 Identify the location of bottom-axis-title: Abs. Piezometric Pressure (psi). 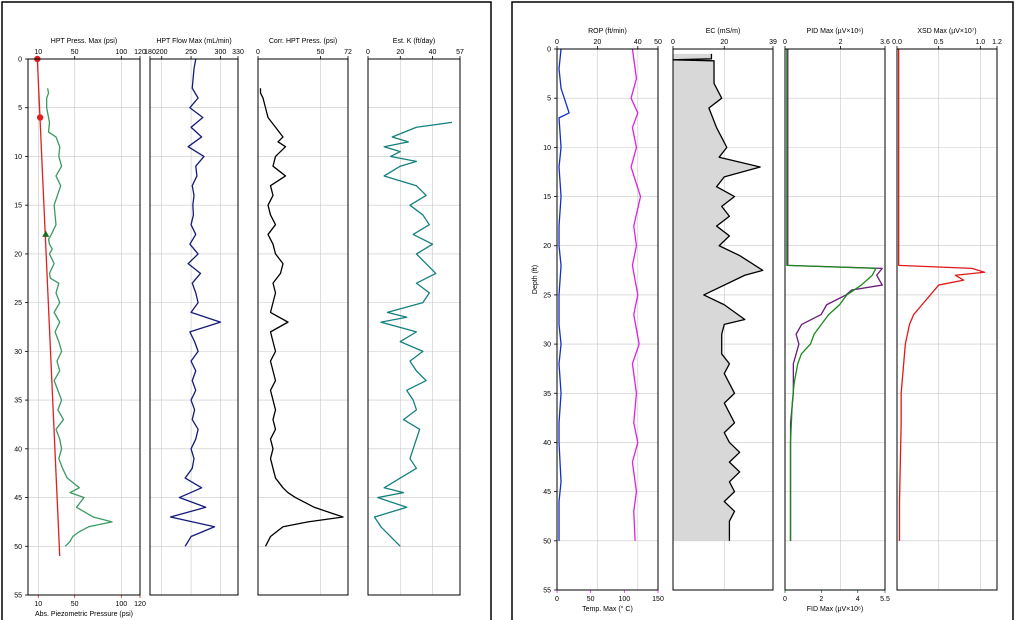
(84, 614).